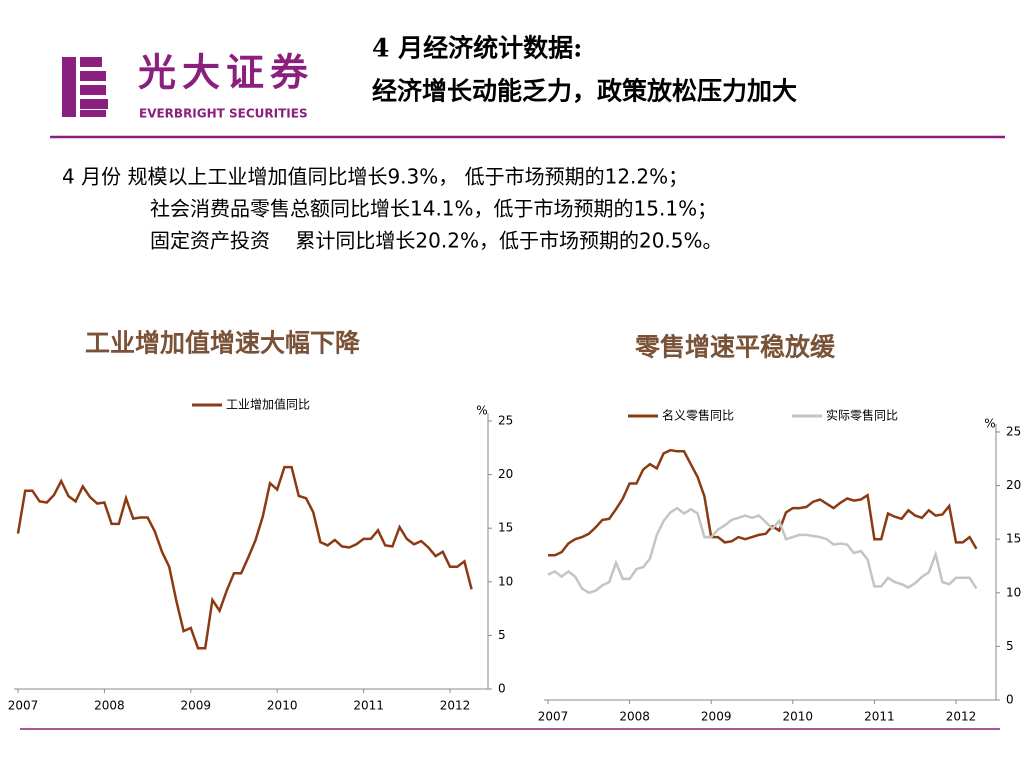 The height and width of the screenshot is (772, 1024). What do you see at coordinates (584, 91) in the screenshot?
I see `slide-title: 经济增长动能乏力，政策放松压力加大` at bounding box center [584, 91].